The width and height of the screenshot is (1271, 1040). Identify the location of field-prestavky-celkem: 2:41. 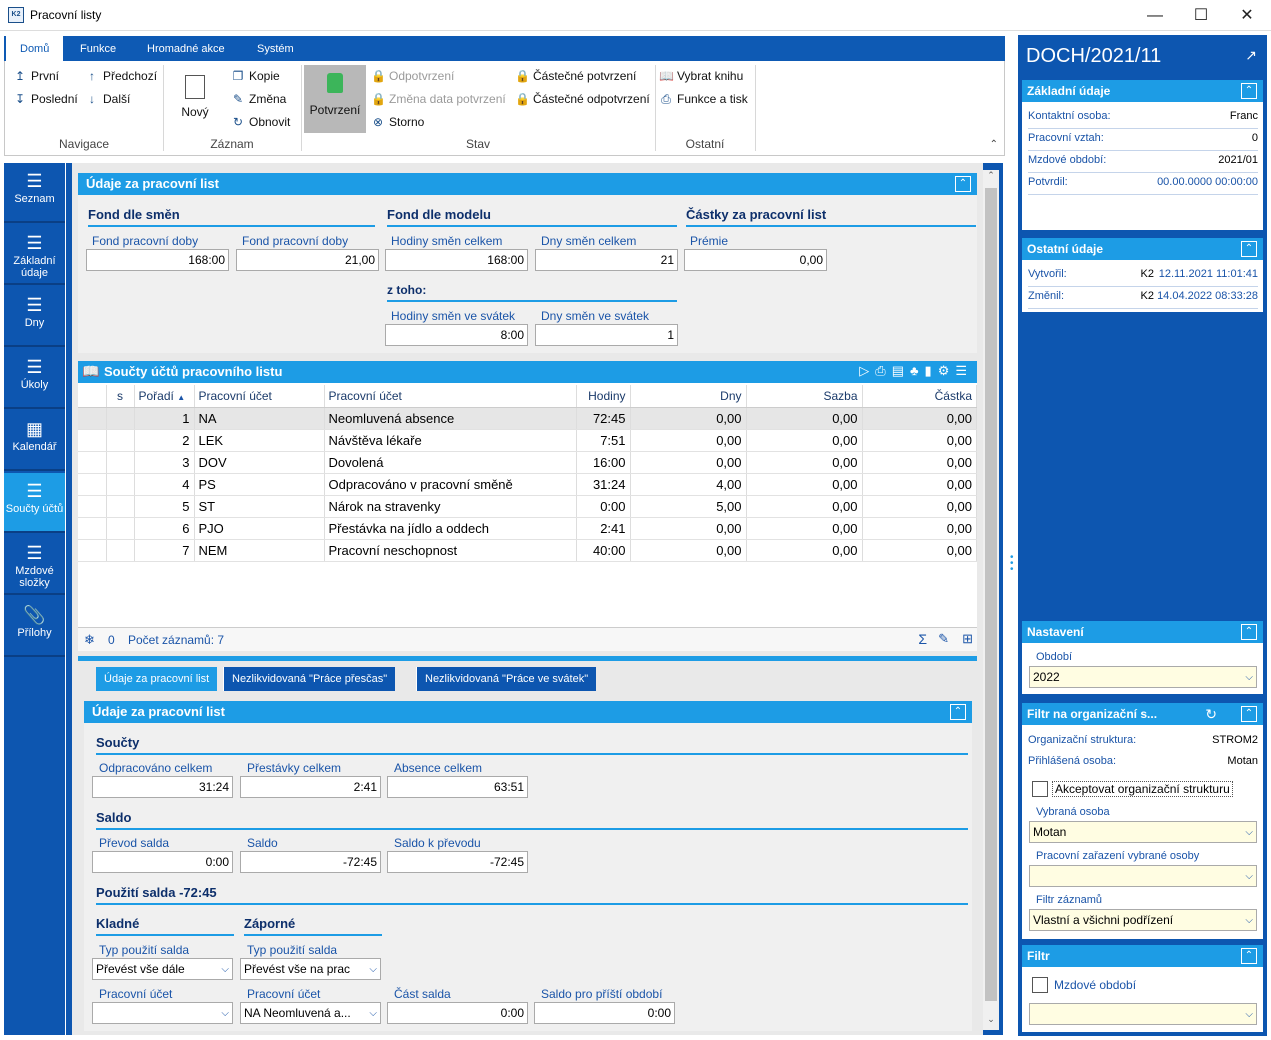
(310, 787).